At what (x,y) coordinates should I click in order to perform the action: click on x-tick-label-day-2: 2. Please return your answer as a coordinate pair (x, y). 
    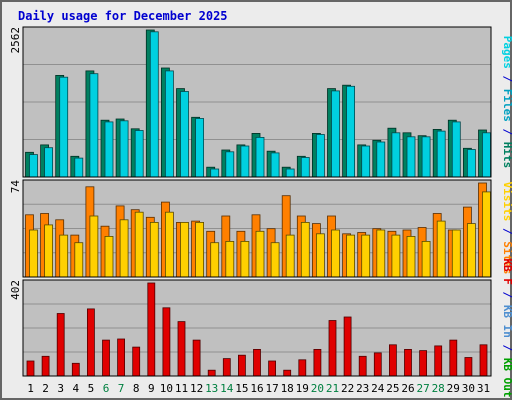
    Looking at the image, I should click on (45, 388).